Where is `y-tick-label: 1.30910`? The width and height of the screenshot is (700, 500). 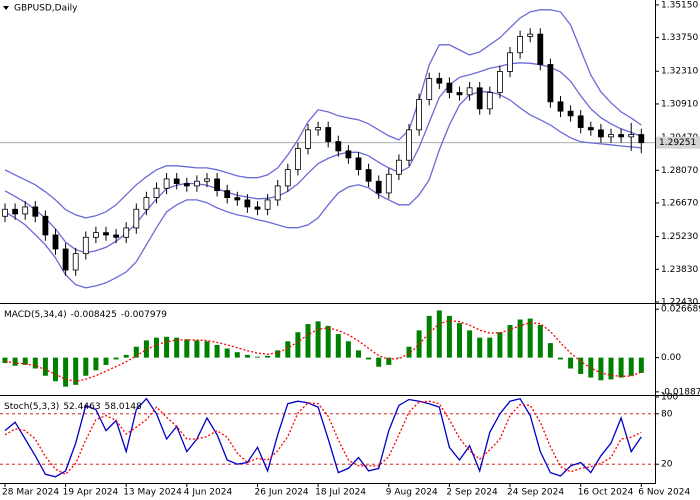 y-tick-label: 1.30910 is located at coordinates (679, 104).